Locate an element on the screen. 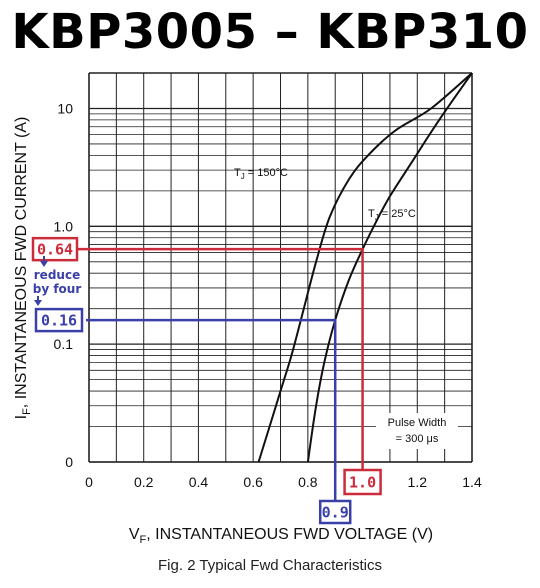 The image size is (540, 588). blue-y-label-box is located at coordinates (59, 320).